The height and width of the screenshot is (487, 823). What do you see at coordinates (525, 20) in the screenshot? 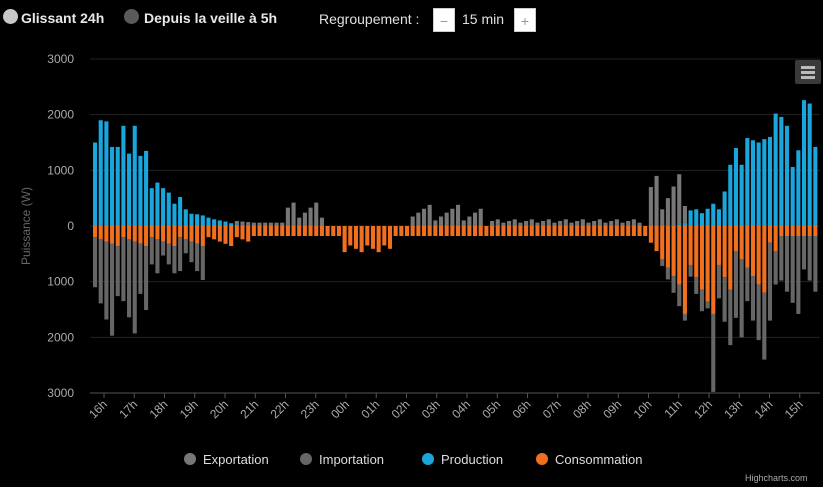
I see `increment-button: +` at bounding box center [525, 20].